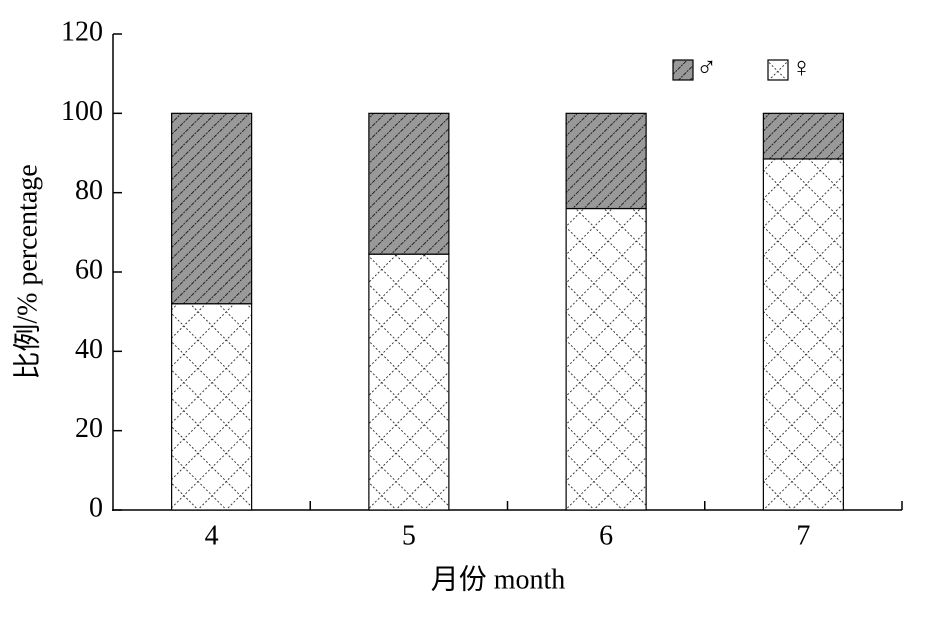 This screenshot has width=929, height=617. I want to click on y-tick-label: 40, so click(89, 349).